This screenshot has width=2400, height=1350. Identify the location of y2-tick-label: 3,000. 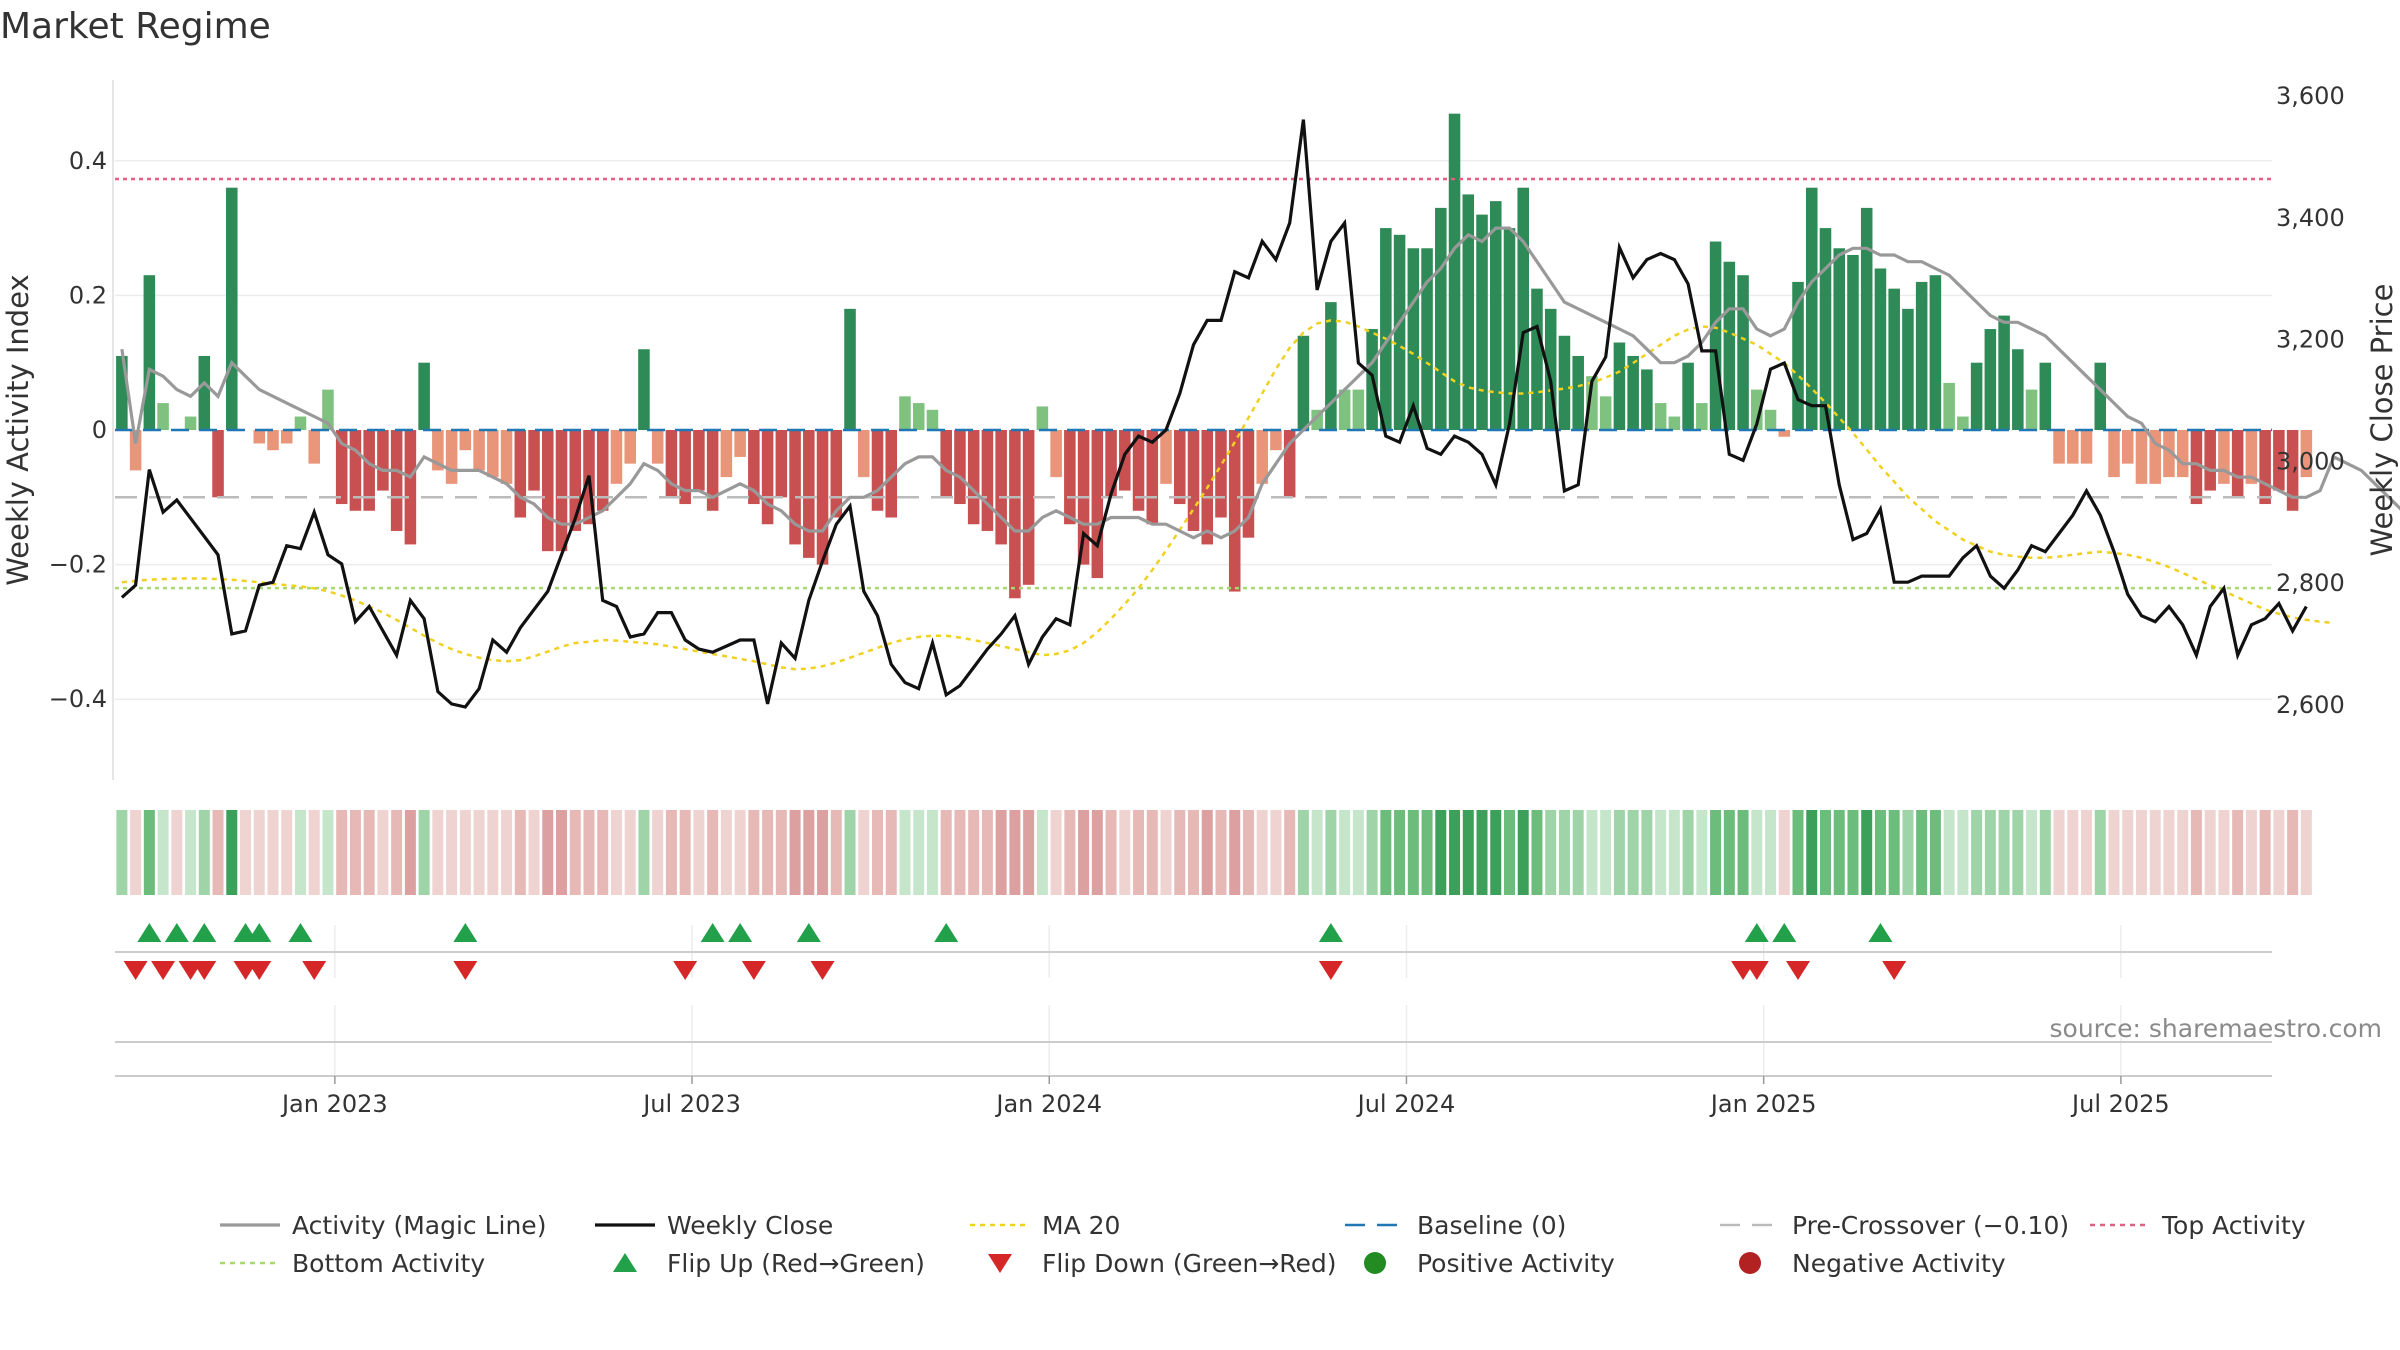
(2310, 461).